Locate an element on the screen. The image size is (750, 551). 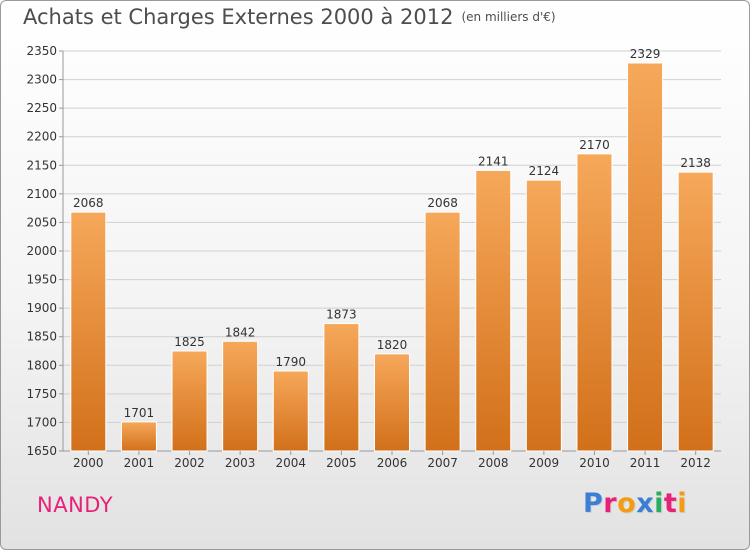
logo-letter: r is located at coordinates (610, 503).